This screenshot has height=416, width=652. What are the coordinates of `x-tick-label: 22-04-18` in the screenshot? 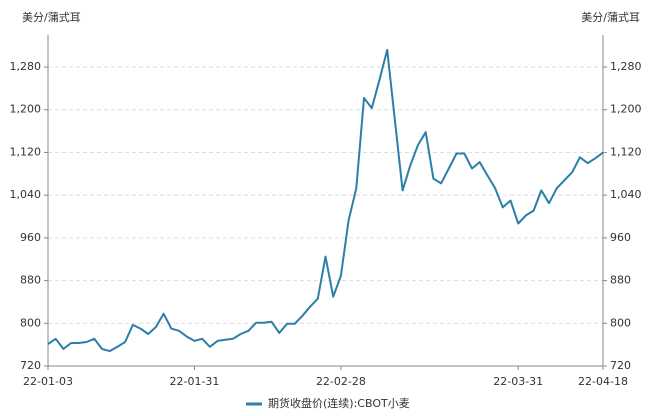 It's located at (603, 381).